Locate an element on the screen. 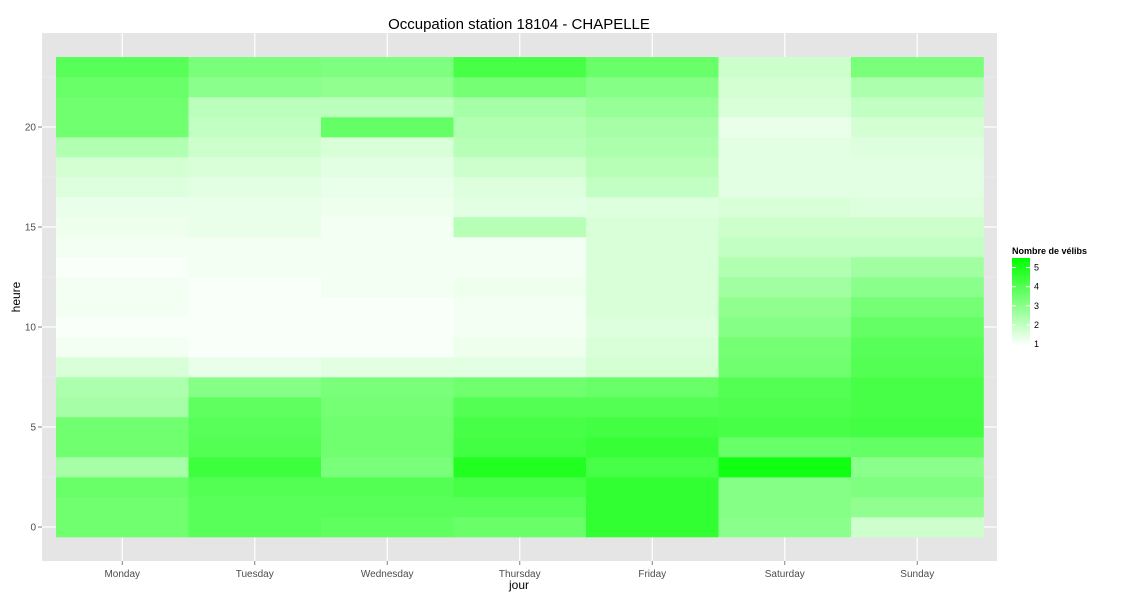 The height and width of the screenshot is (600, 1125). y-tick-label: 15 is located at coordinates (31, 228).